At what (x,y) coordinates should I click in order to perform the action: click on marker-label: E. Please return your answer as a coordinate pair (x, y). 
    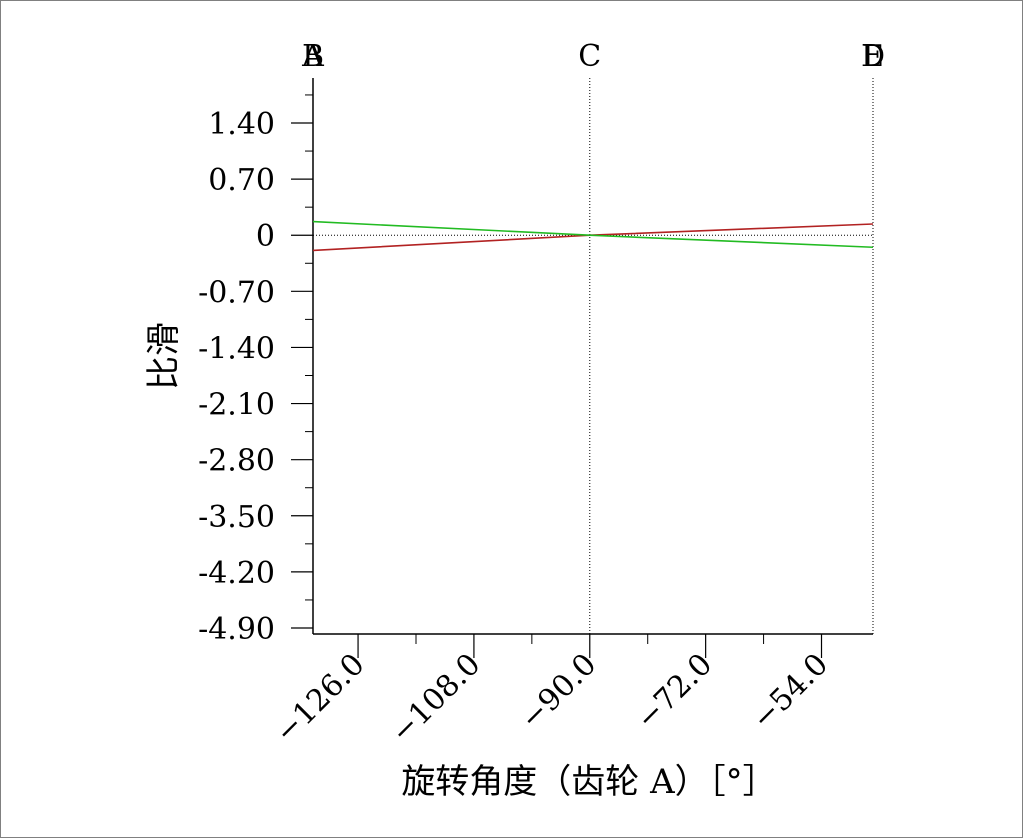
    Looking at the image, I should click on (873, 56).